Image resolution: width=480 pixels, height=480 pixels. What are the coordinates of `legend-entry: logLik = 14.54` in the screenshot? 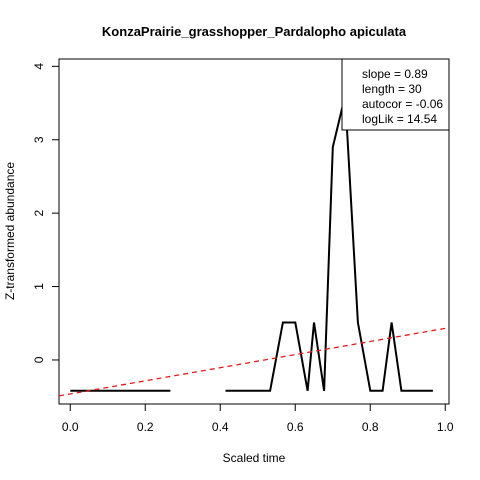 It's located at (399, 119).